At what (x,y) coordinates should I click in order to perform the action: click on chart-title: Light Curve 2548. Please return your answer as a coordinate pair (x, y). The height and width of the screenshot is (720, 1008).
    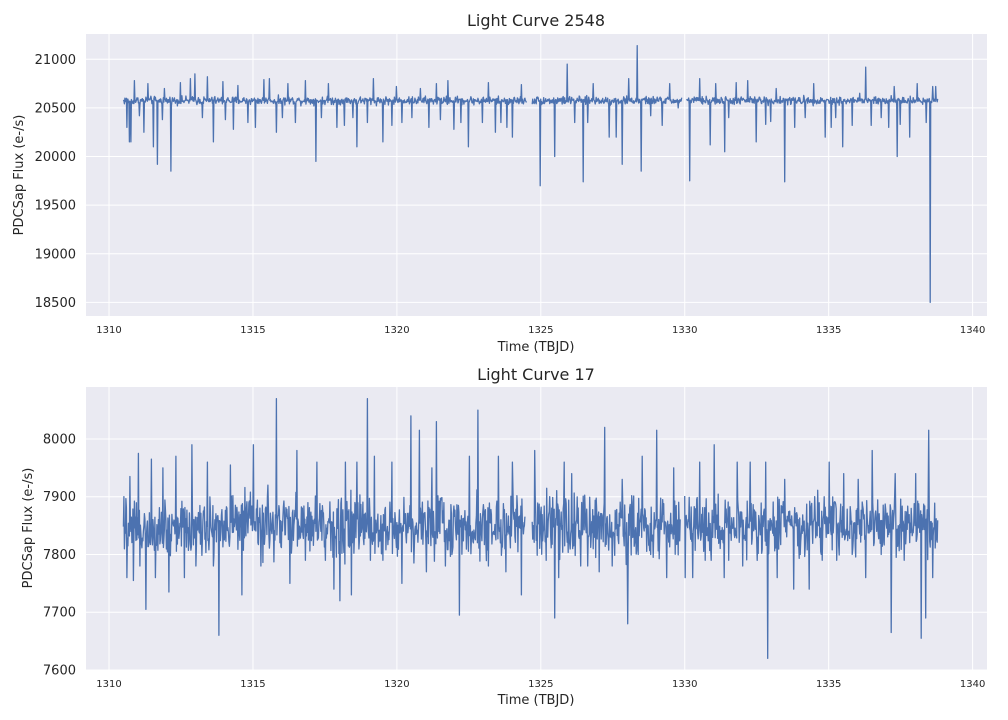
    Looking at the image, I should click on (536, 20).